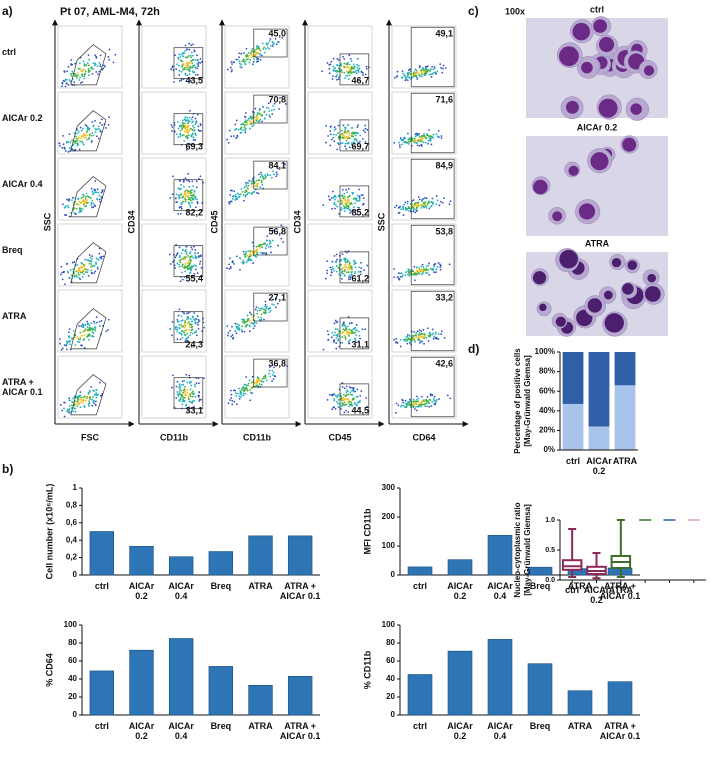 Image resolution: width=710 pixels, height=763 pixels. Describe the element at coordinates (444, 99) in the screenshot. I see `gate-value: 71,6` at that location.